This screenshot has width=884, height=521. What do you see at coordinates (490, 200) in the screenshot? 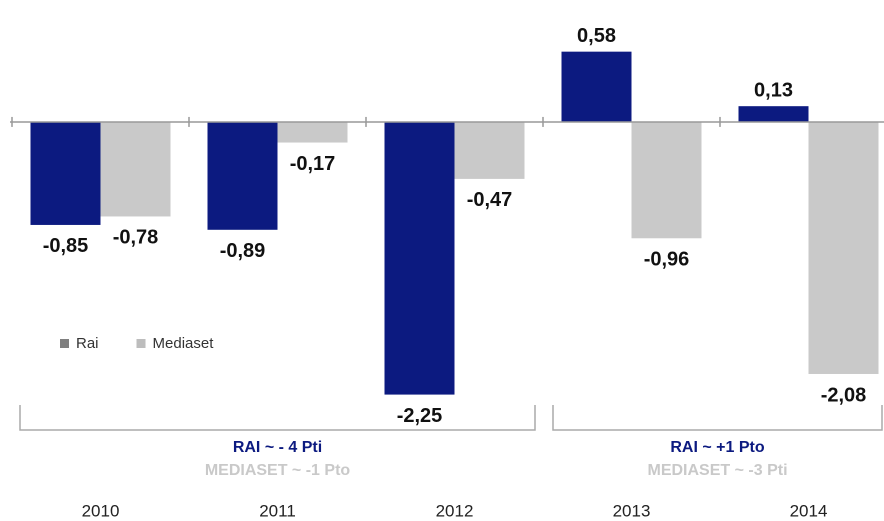
I see `value-label: -0,47` at bounding box center [490, 200].